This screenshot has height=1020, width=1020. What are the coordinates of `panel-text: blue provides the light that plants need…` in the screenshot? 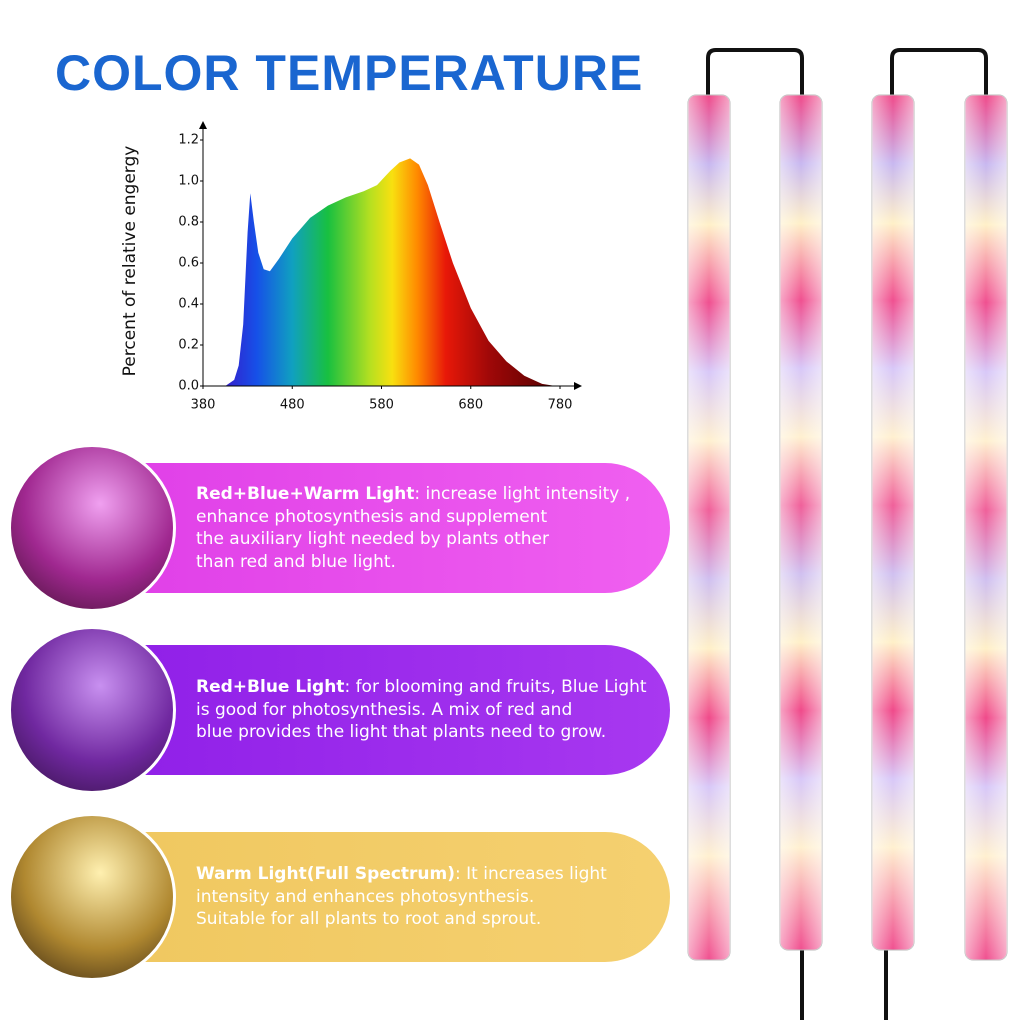 It's located at (401, 732).